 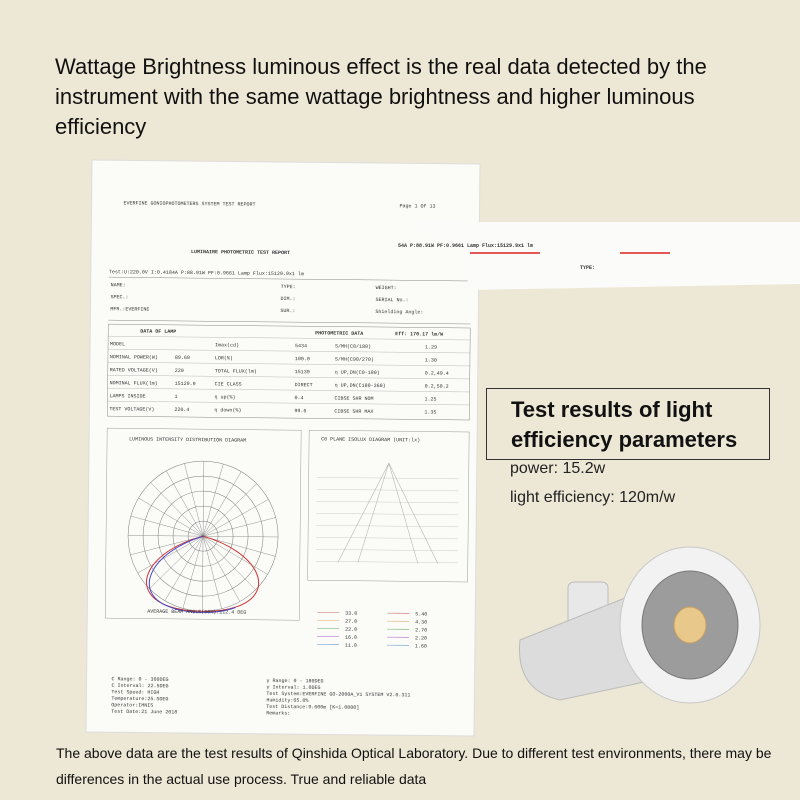 What do you see at coordinates (339, 333) in the screenshot?
I see `table-header: PHOTOMETRIC DATA` at bounding box center [339, 333].